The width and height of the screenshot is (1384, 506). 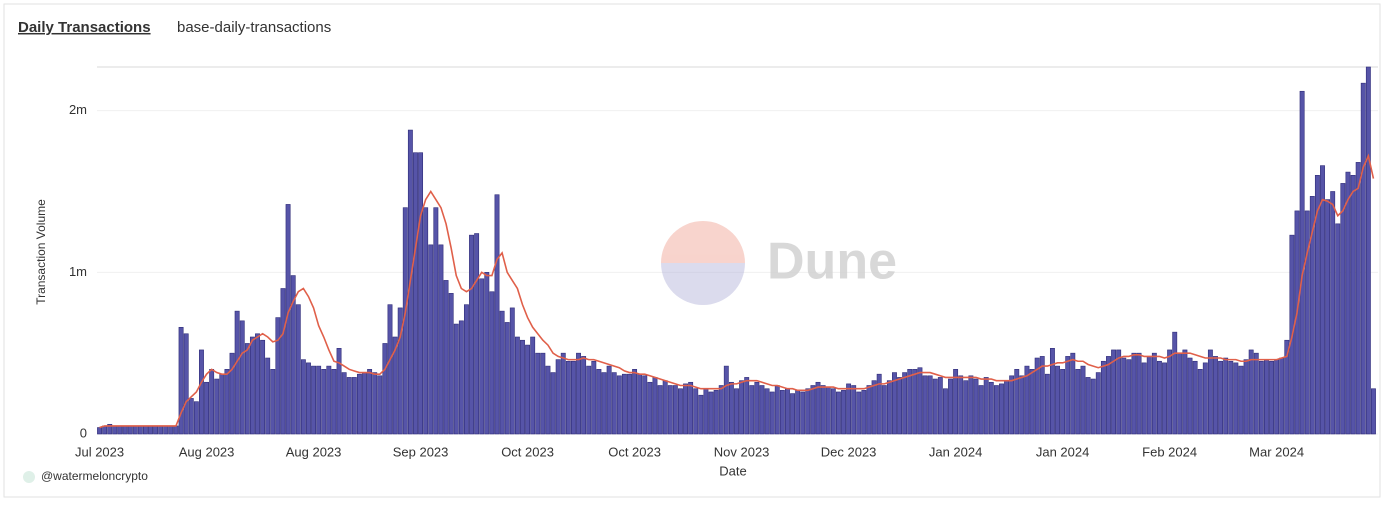 I want to click on x-tick-label: Sep 2023, so click(x=421, y=451).